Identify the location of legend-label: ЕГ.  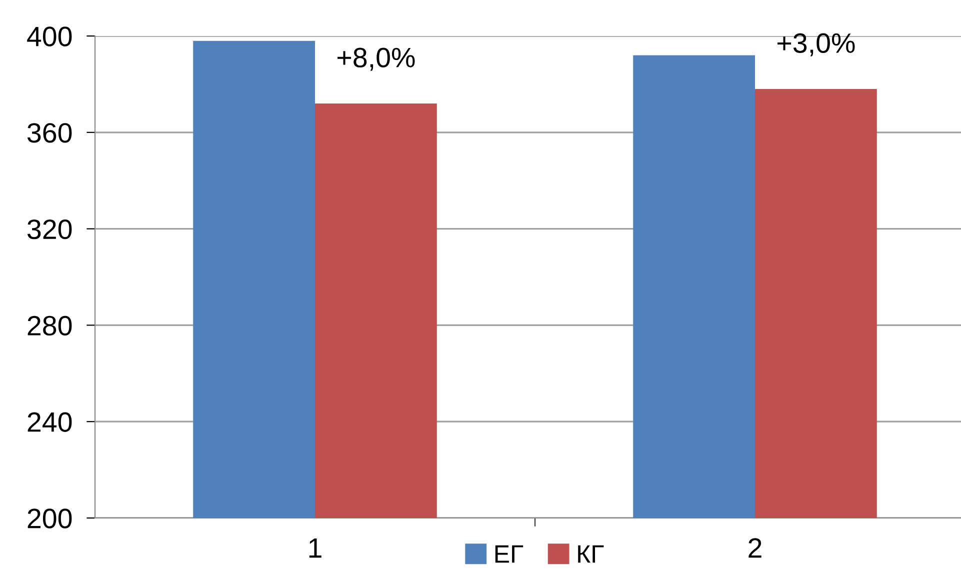
(509, 554).